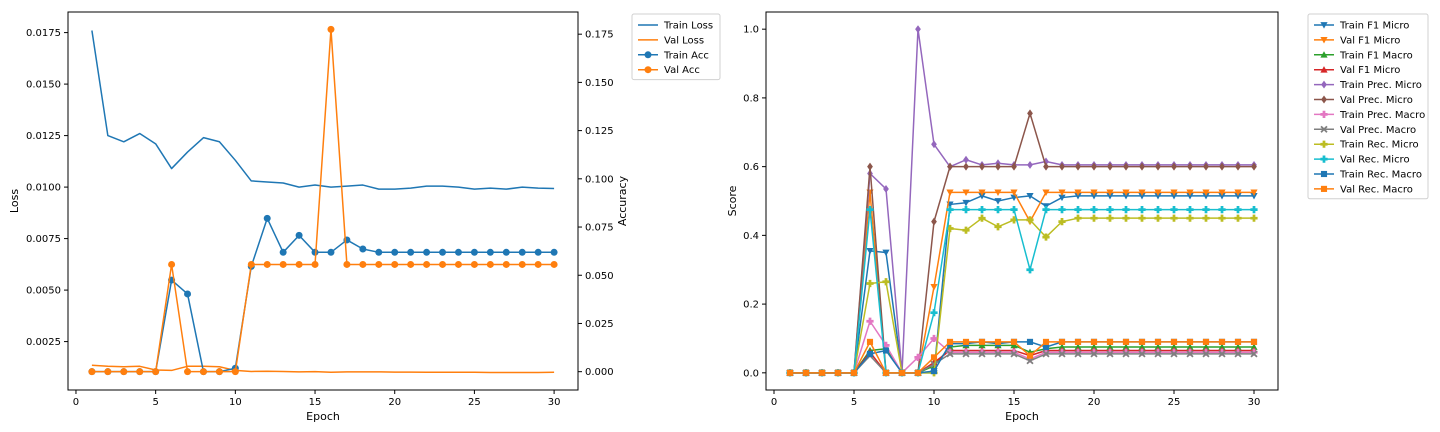  Describe the element at coordinates (671, 40) in the screenshot. I see `legend-item-val-loss: Val Loss` at that location.